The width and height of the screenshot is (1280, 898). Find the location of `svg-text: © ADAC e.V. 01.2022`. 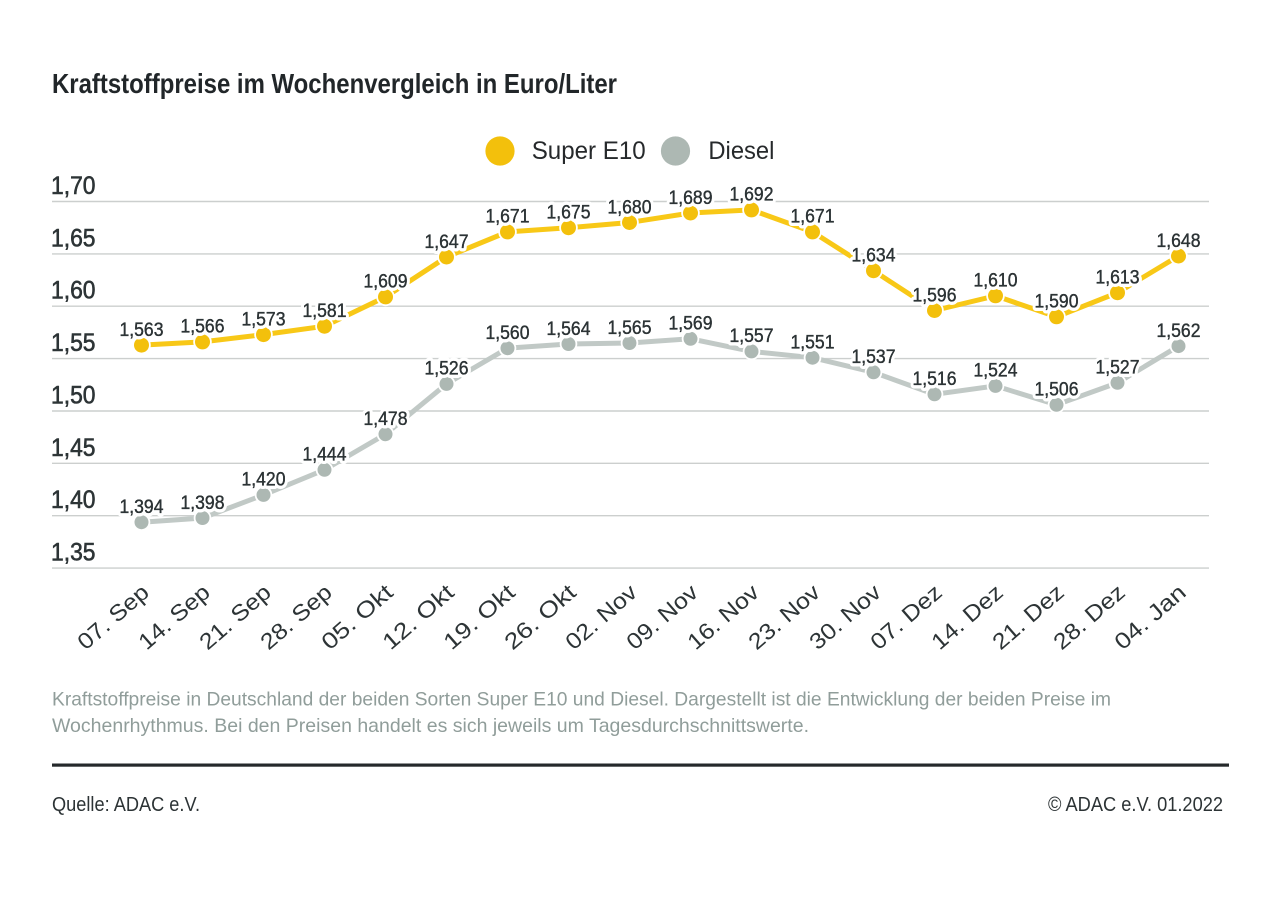

svg-text: © ADAC e.V. 01.2022 is located at coordinates (1135, 805).